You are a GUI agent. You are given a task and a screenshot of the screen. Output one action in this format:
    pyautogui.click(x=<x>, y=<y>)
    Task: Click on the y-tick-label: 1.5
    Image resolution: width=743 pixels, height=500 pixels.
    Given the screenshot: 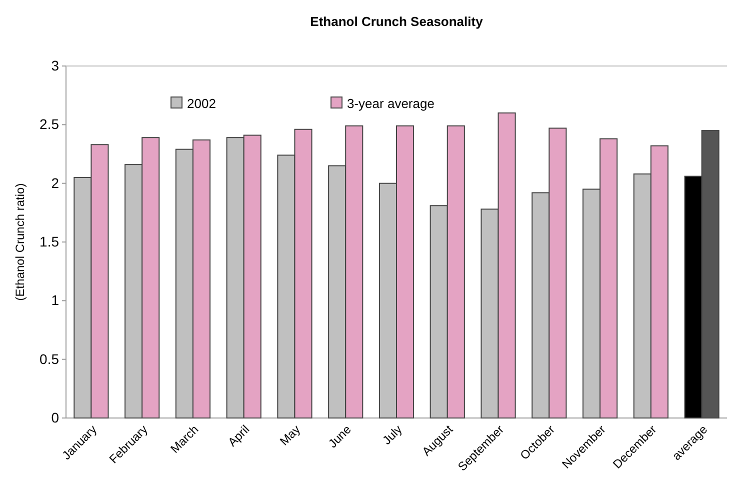 What is the action you would take?
    pyautogui.click(x=50, y=241)
    